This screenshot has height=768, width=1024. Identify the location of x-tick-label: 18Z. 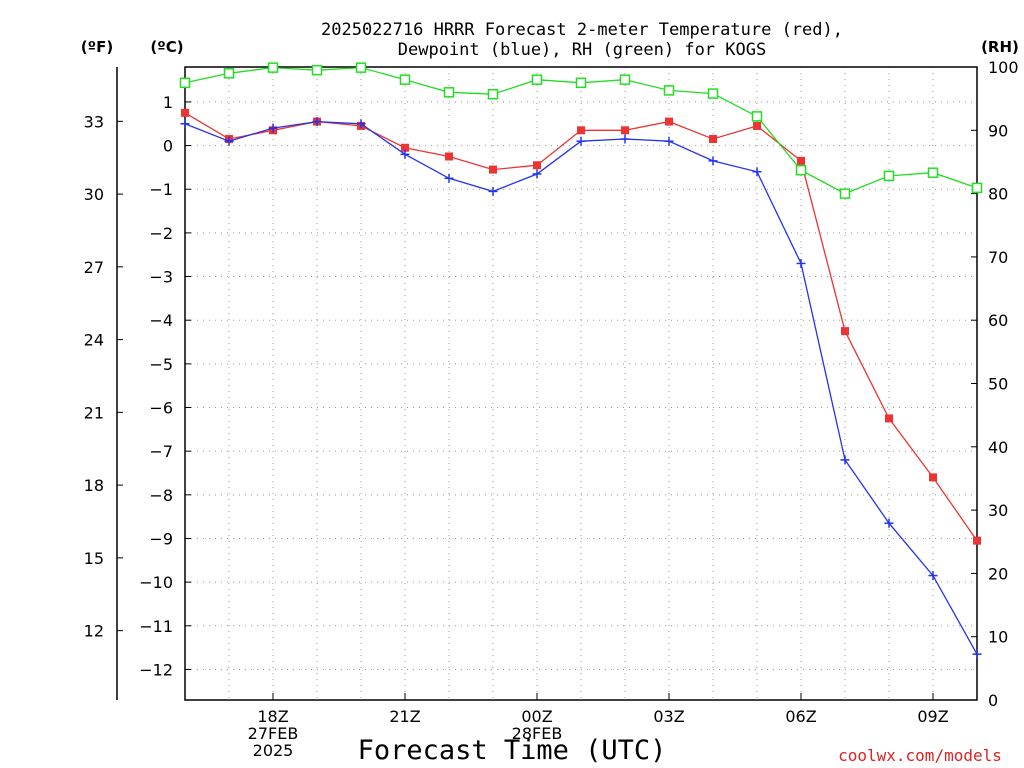
(272, 716).